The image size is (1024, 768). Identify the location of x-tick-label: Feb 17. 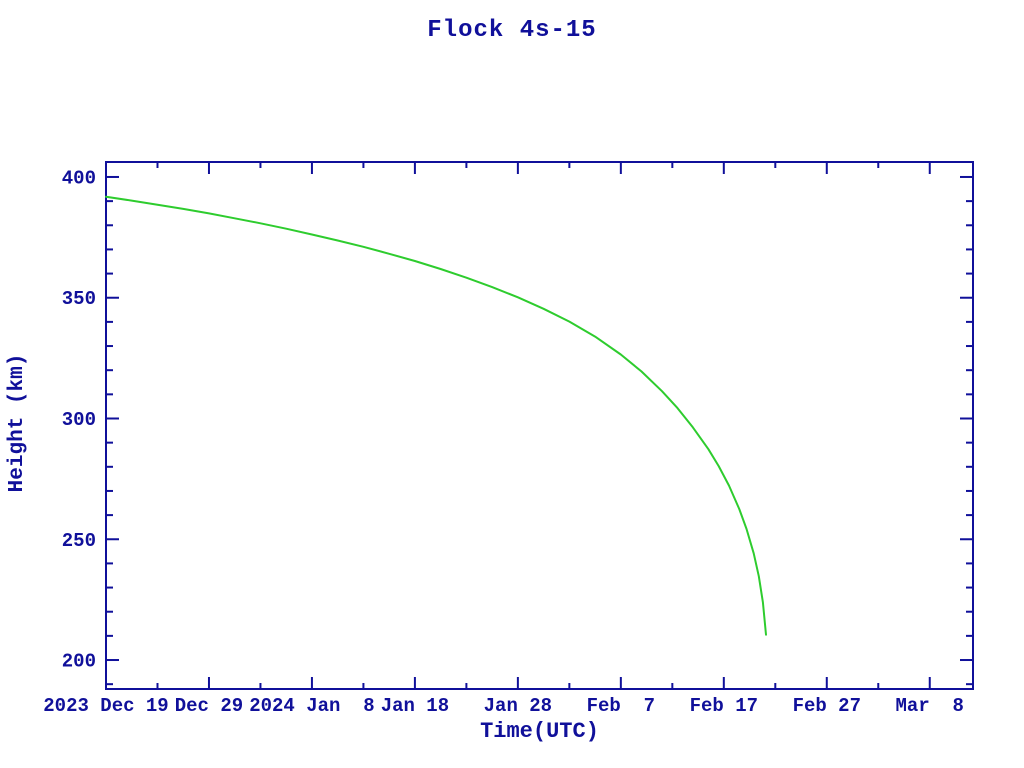
(724, 706).